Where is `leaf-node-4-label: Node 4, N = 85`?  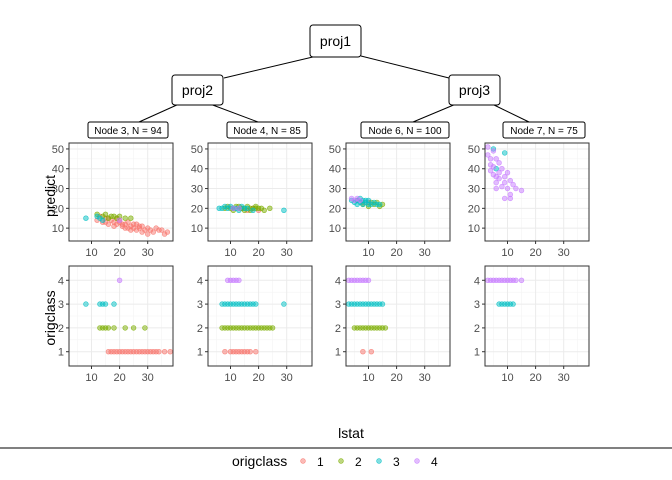
leaf-node-4-label: Node 4, N = 85 is located at coordinates (267, 131).